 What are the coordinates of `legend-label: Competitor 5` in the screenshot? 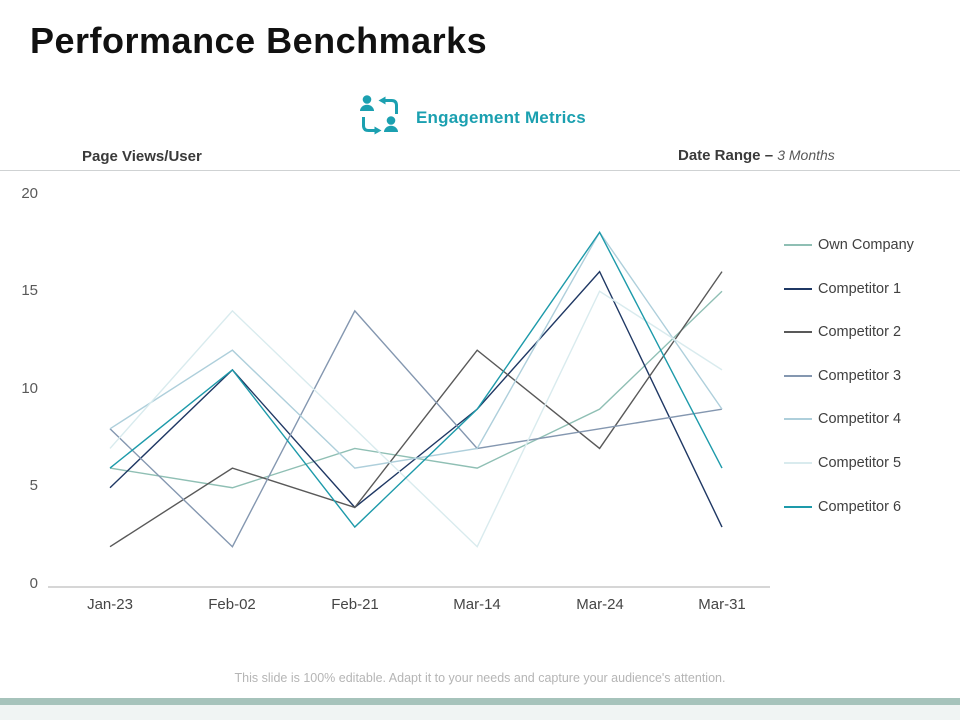 It's located at (860, 462).